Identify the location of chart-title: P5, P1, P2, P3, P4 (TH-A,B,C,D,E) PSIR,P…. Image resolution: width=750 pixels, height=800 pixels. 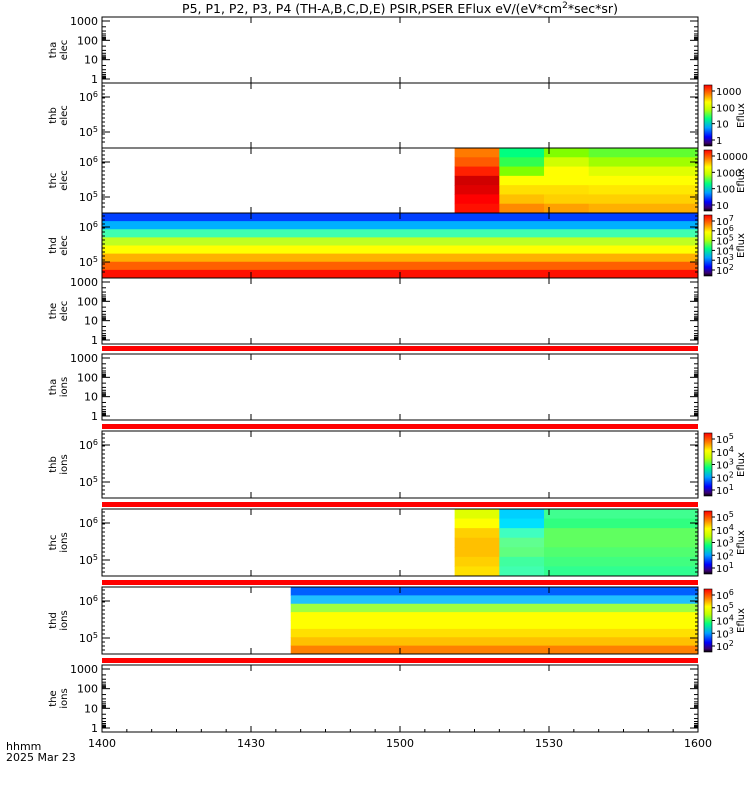
(400, 8).